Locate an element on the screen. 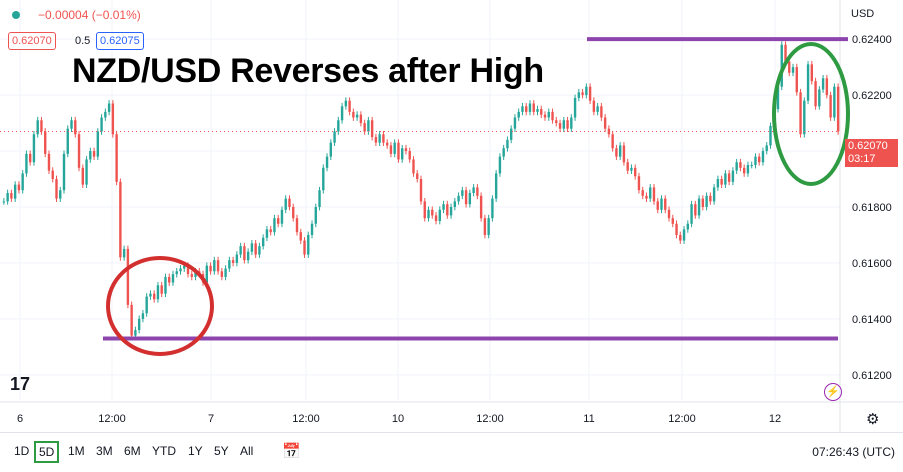  timeframe-5d: 5D is located at coordinates (47, 452).